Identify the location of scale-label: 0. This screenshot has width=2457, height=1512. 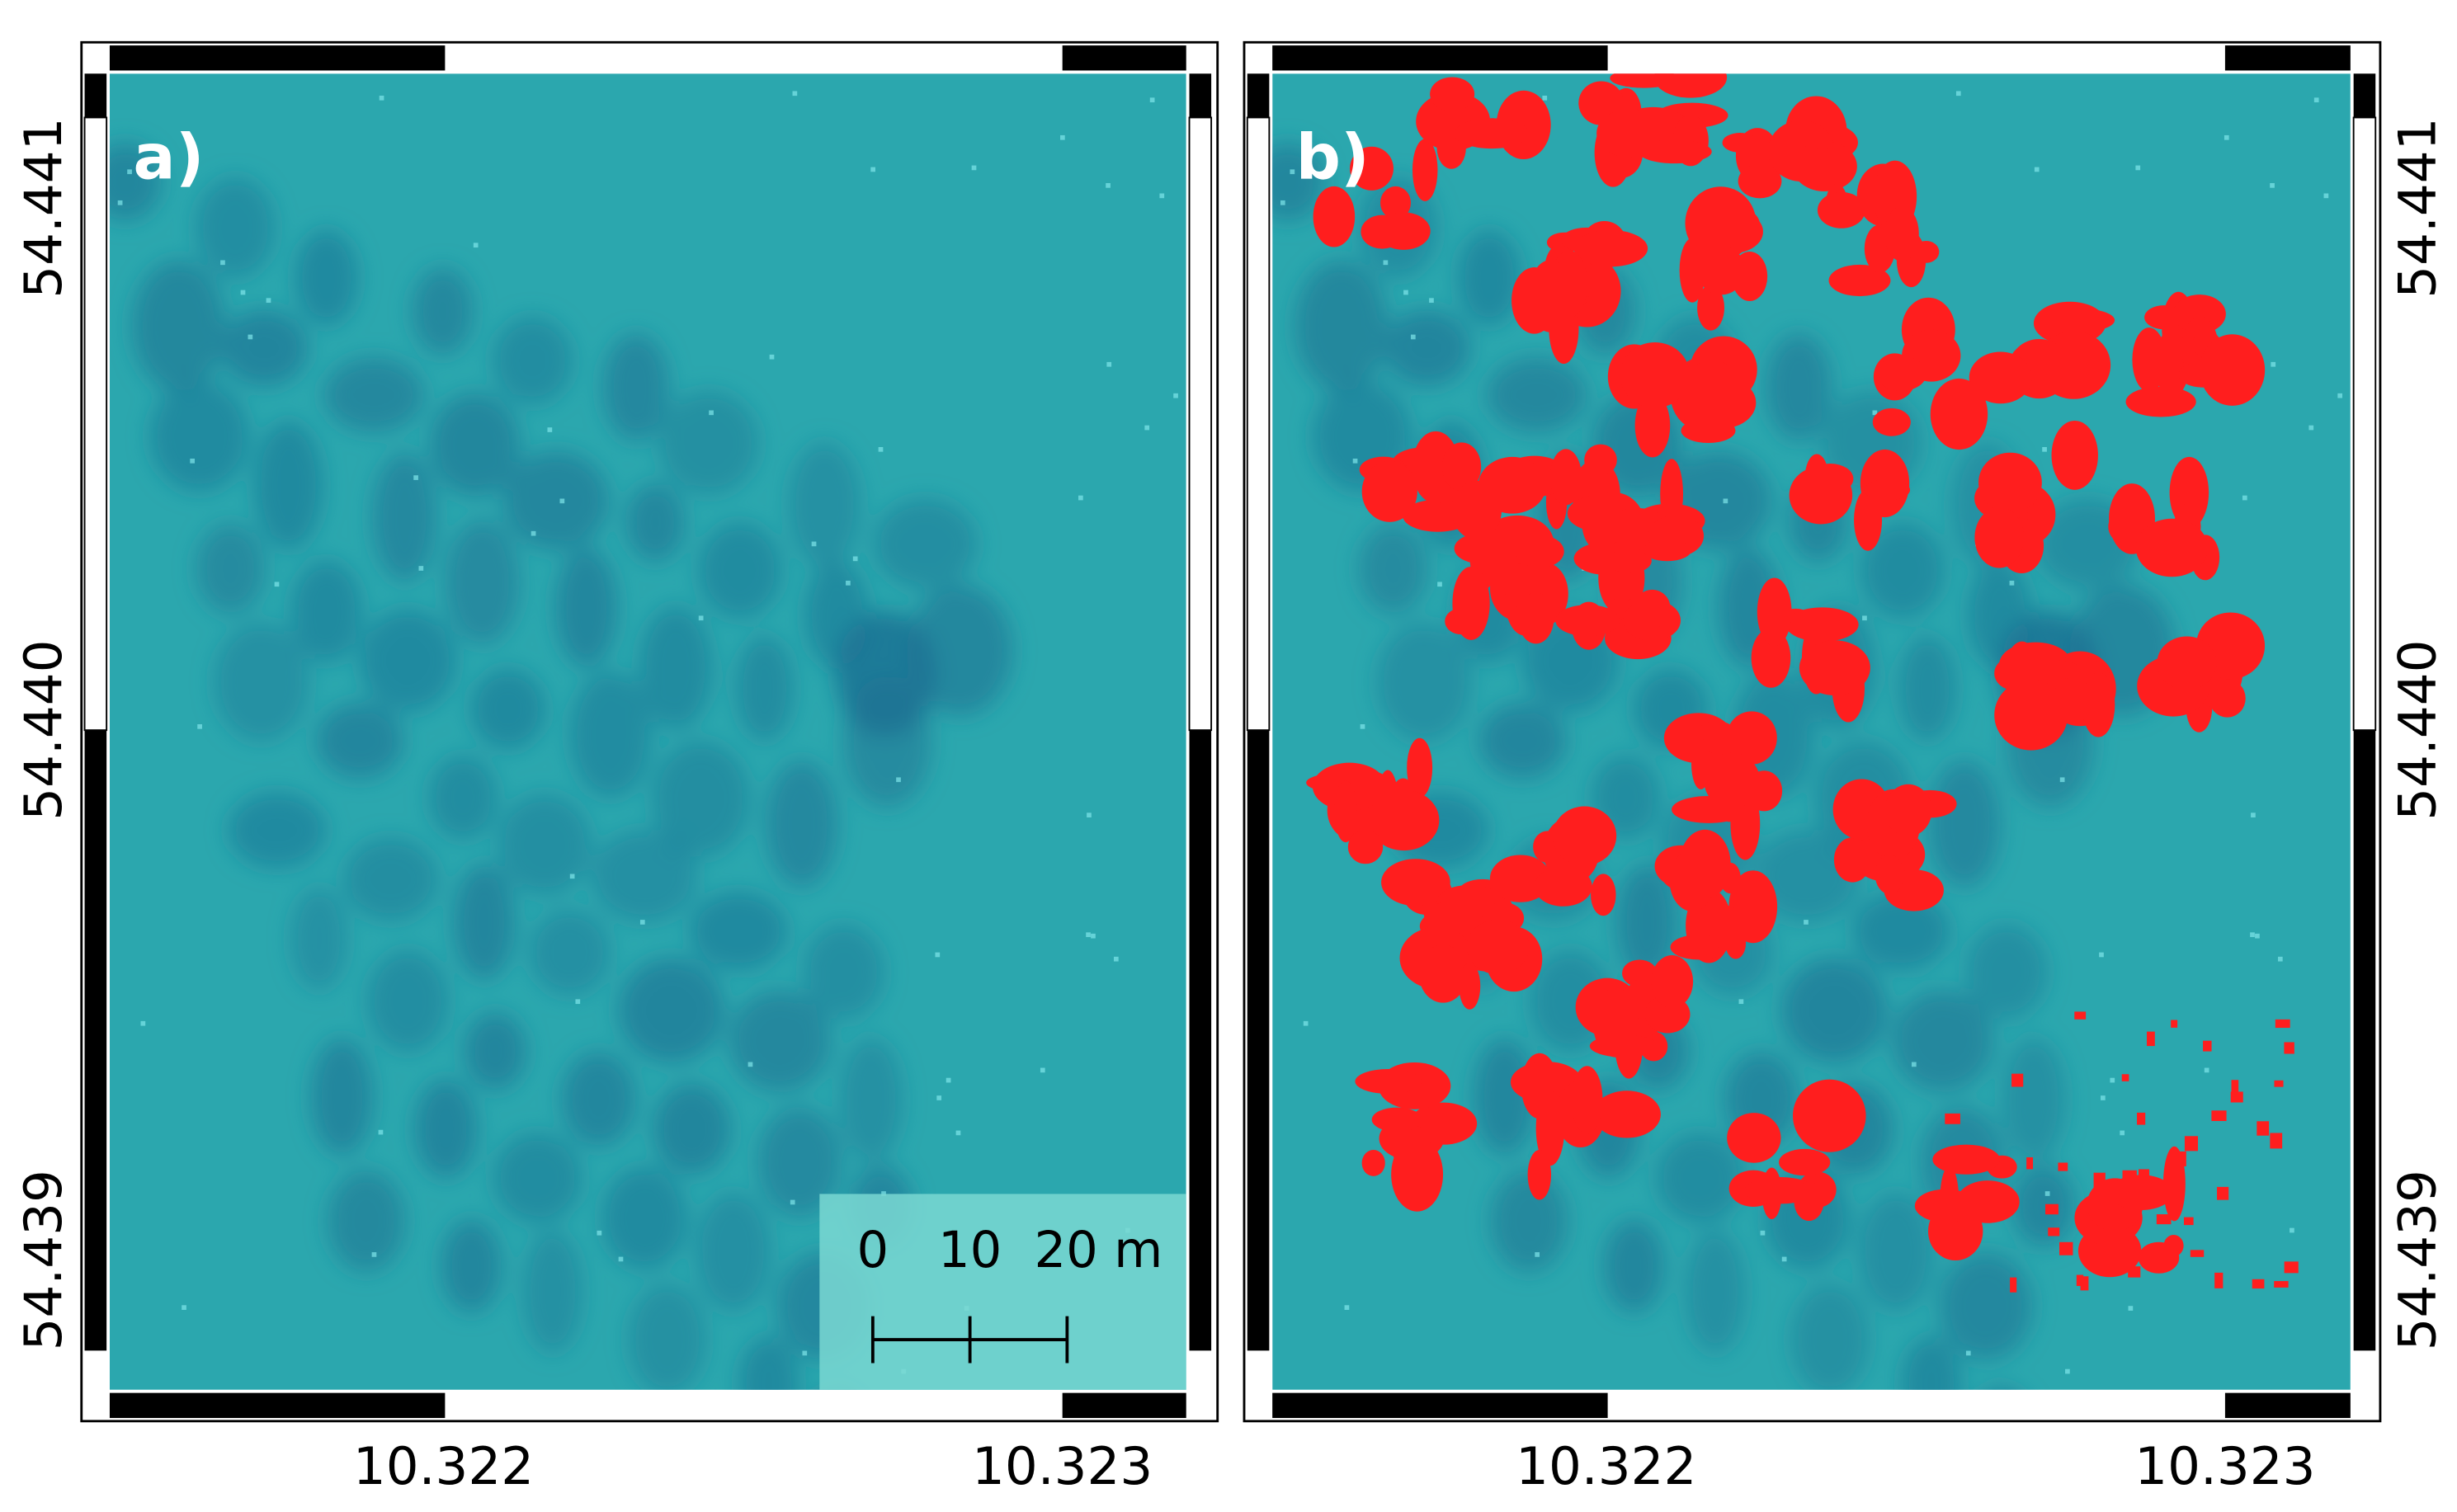
(873, 1250).